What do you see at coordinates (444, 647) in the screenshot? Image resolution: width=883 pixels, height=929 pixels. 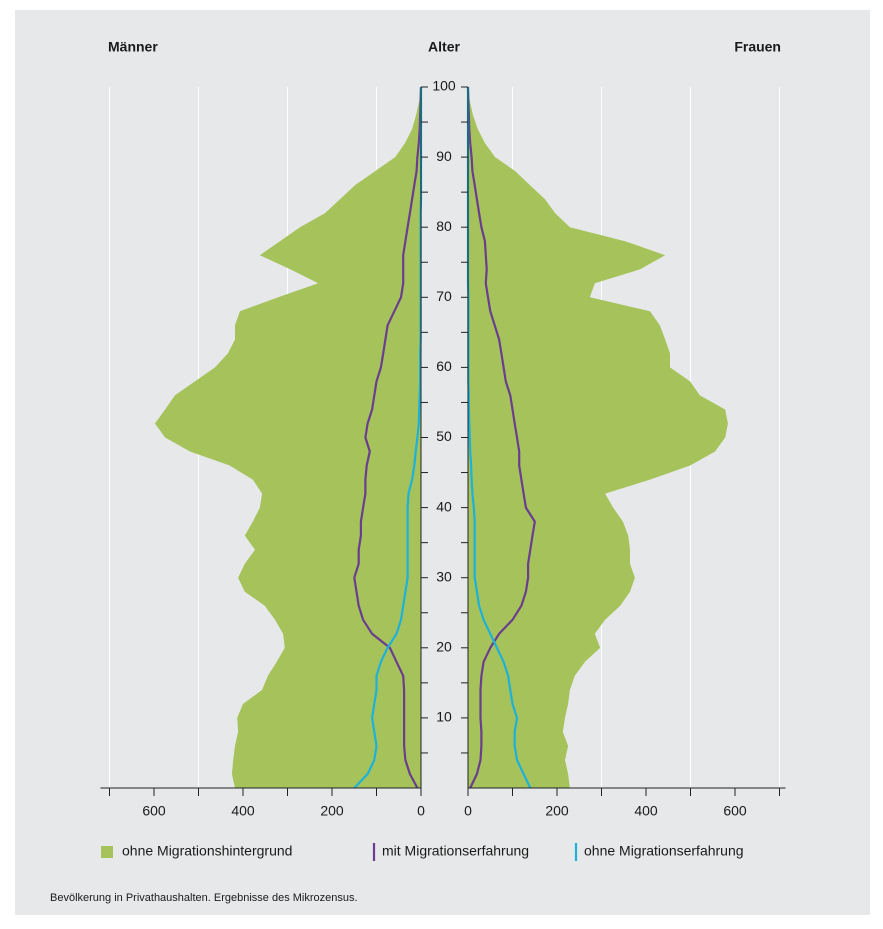 I see `y-tick-label: 20` at bounding box center [444, 647].